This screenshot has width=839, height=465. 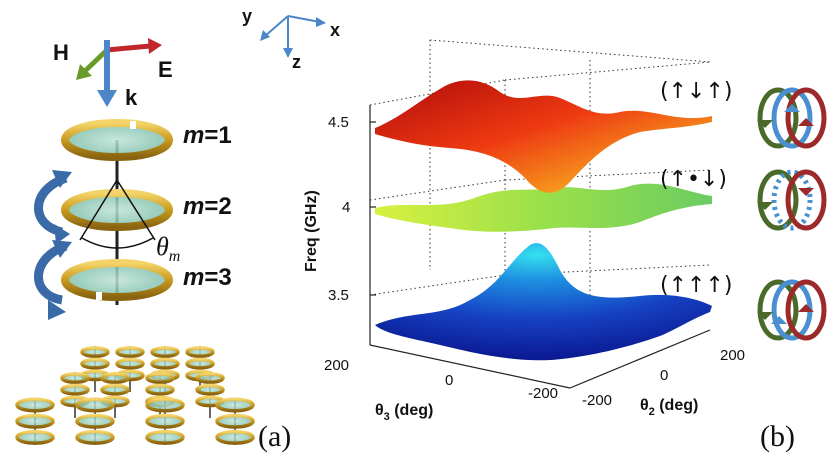 I want to click on panel-b: (b), so click(x=793, y=232).